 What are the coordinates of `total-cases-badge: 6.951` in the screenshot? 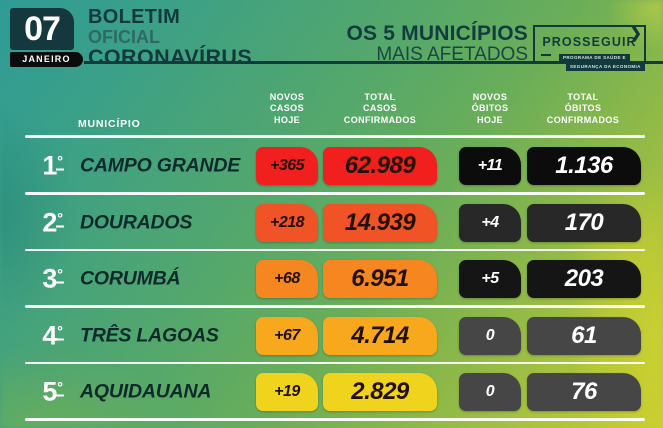 It's located at (380, 279).